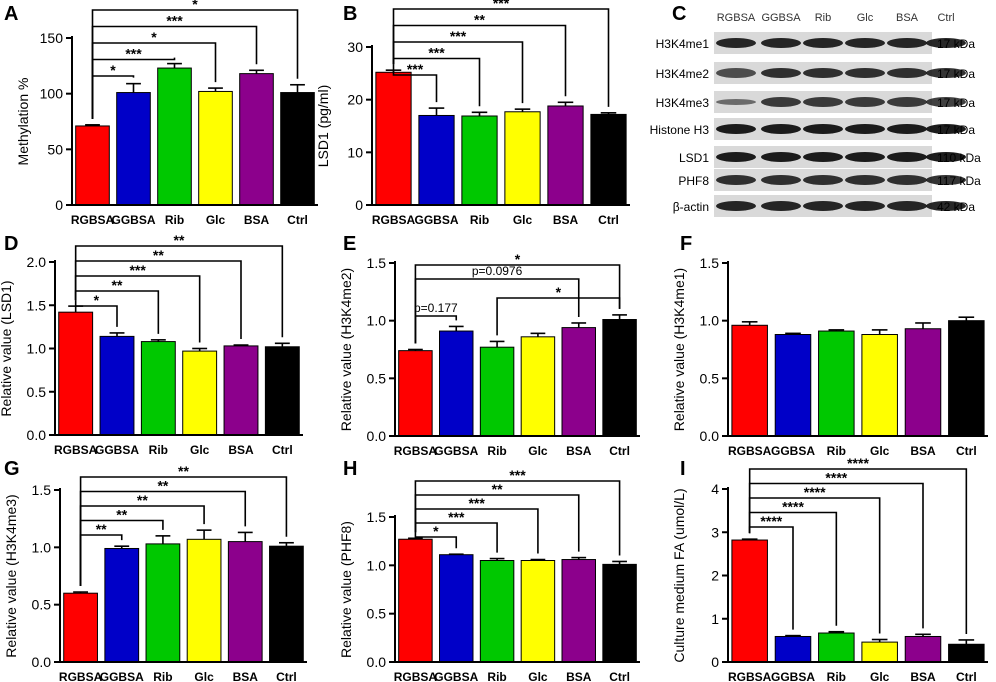 This screenshot has height=682, width=996. What do you see at coordinates (683, 44) in the screenshot?
I see `protein-label: H3K4me1` at bounding box center [683, 44].